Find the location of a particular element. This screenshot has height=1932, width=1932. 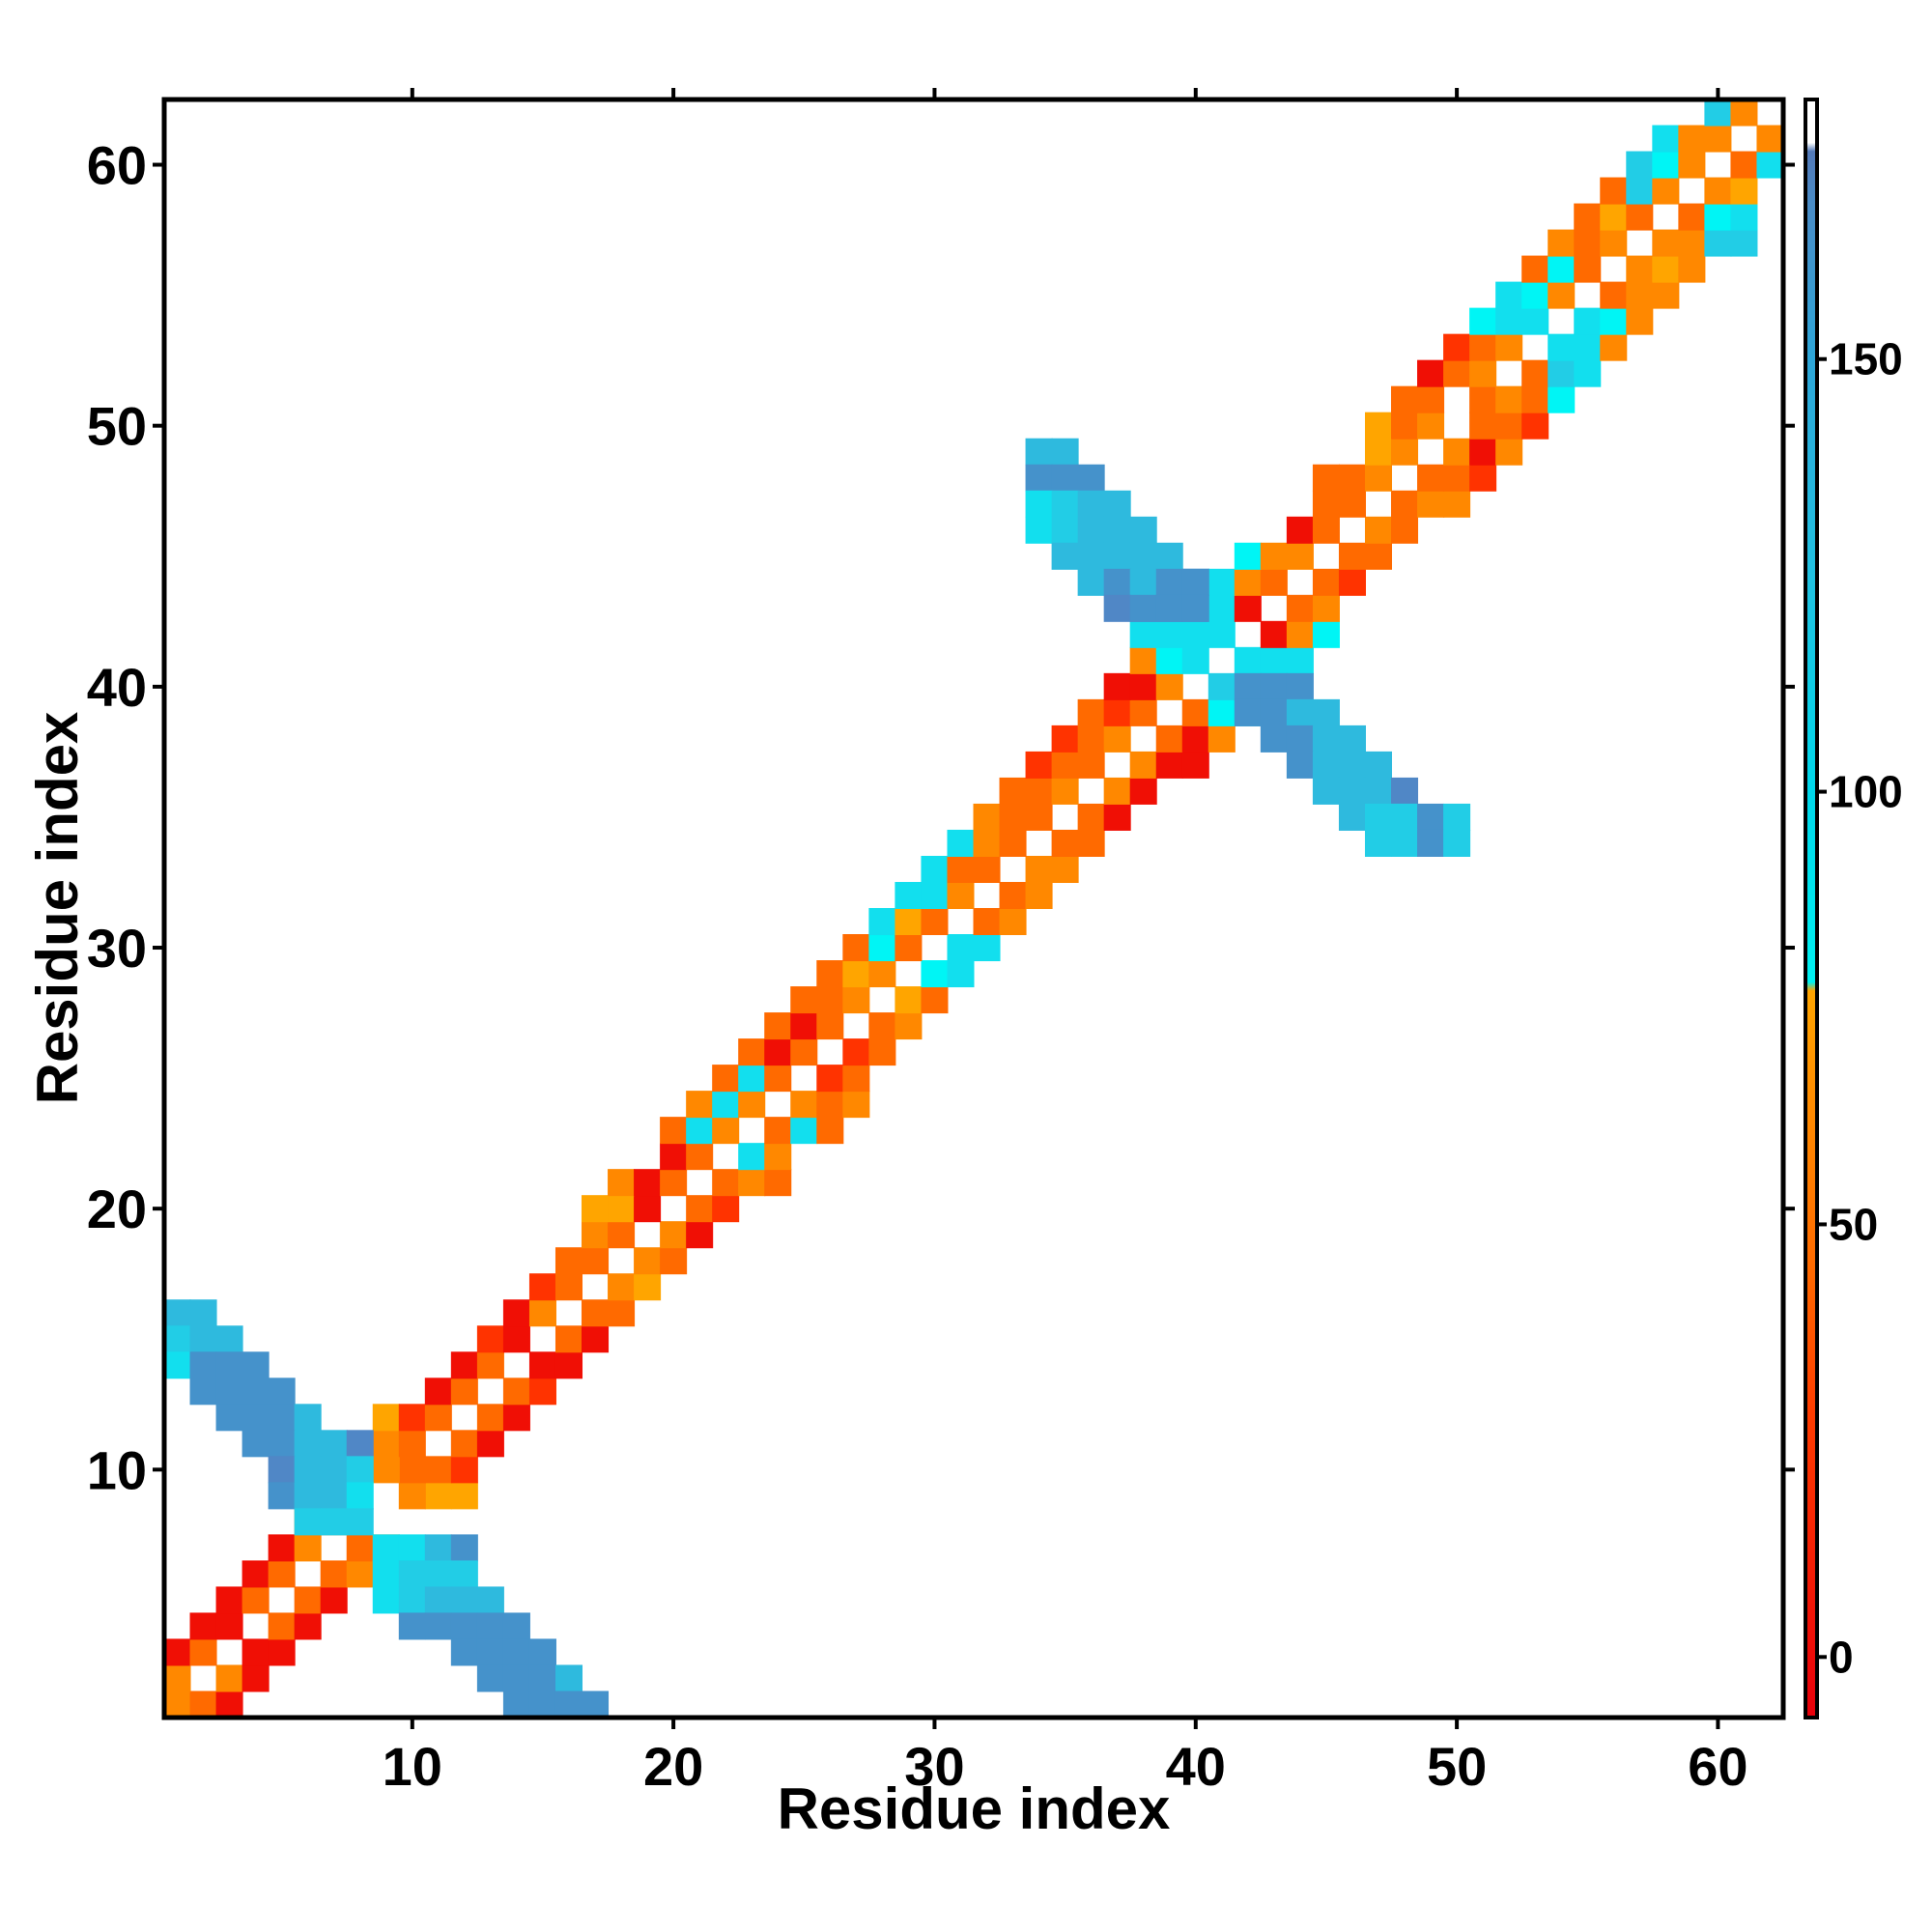

colorbar: 0 50 100 150 is located at coordinates (1853, 908).